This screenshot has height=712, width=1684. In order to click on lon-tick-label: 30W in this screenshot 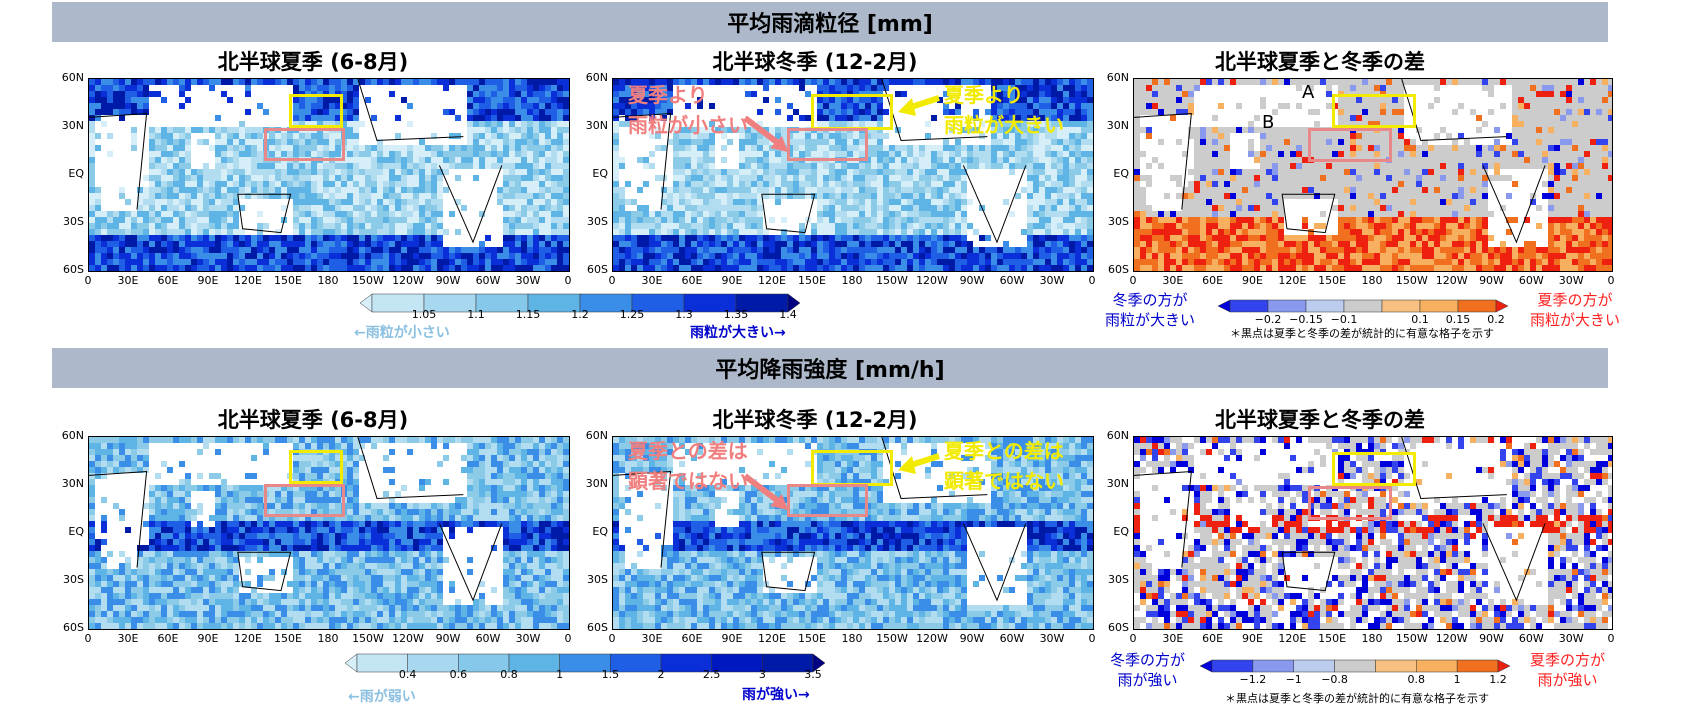, I will do `click(528, 280)`.